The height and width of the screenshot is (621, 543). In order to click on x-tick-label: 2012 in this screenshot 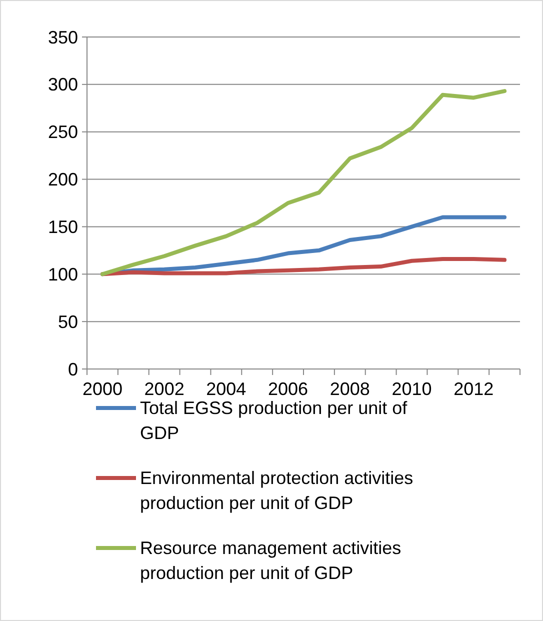, I will do `click(474, 389)`.